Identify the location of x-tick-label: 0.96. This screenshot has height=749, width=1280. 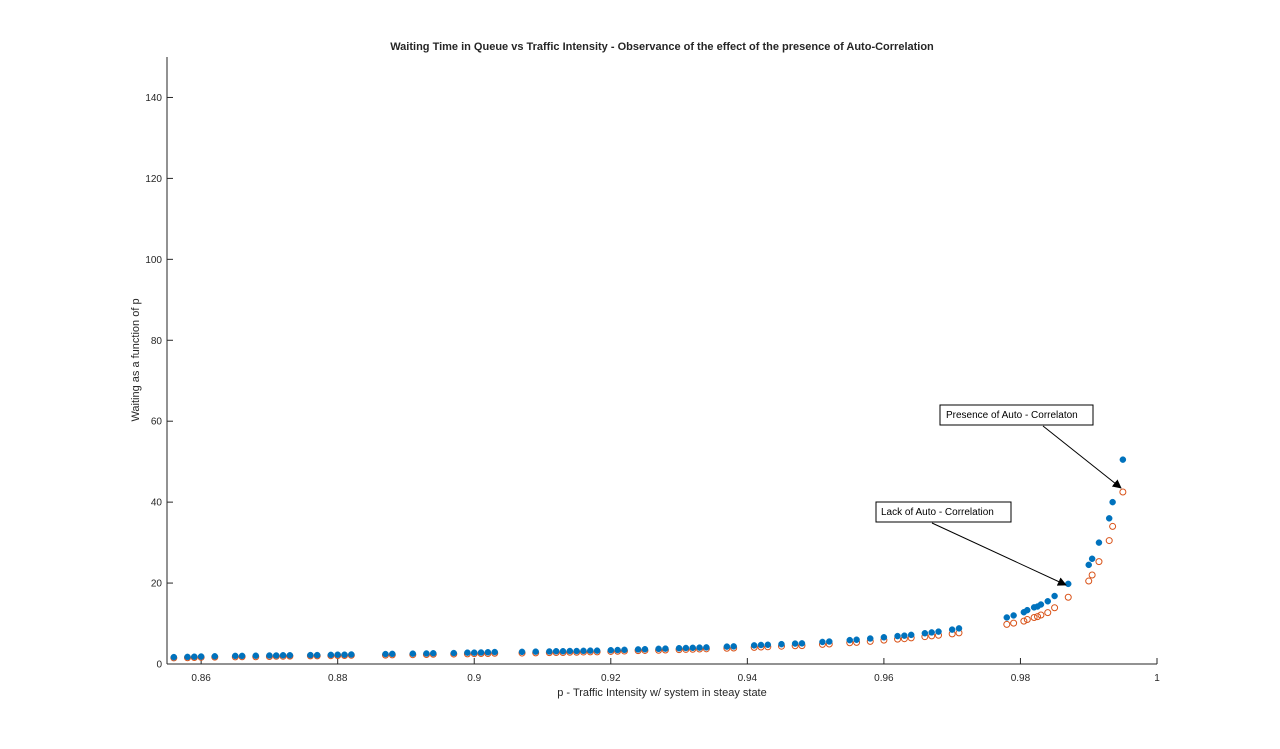
(884, 678).